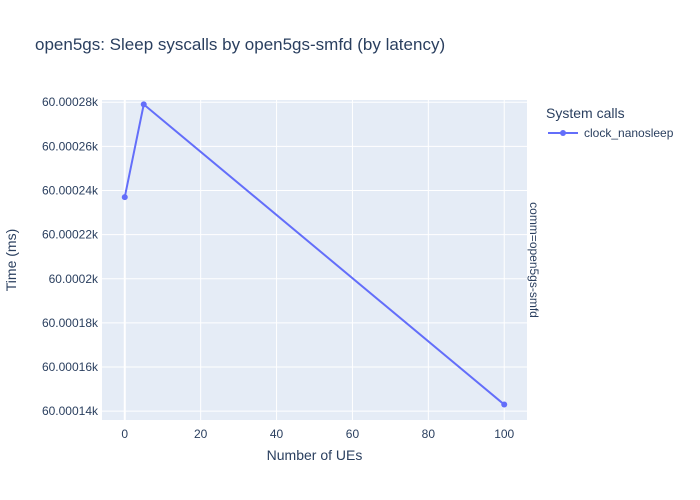 The width and height of the screenshot is (700, 500). Describe the element at coordinates (70, 411) in the screenshot. I see `y-tick-label: 60.00014k` at that location.